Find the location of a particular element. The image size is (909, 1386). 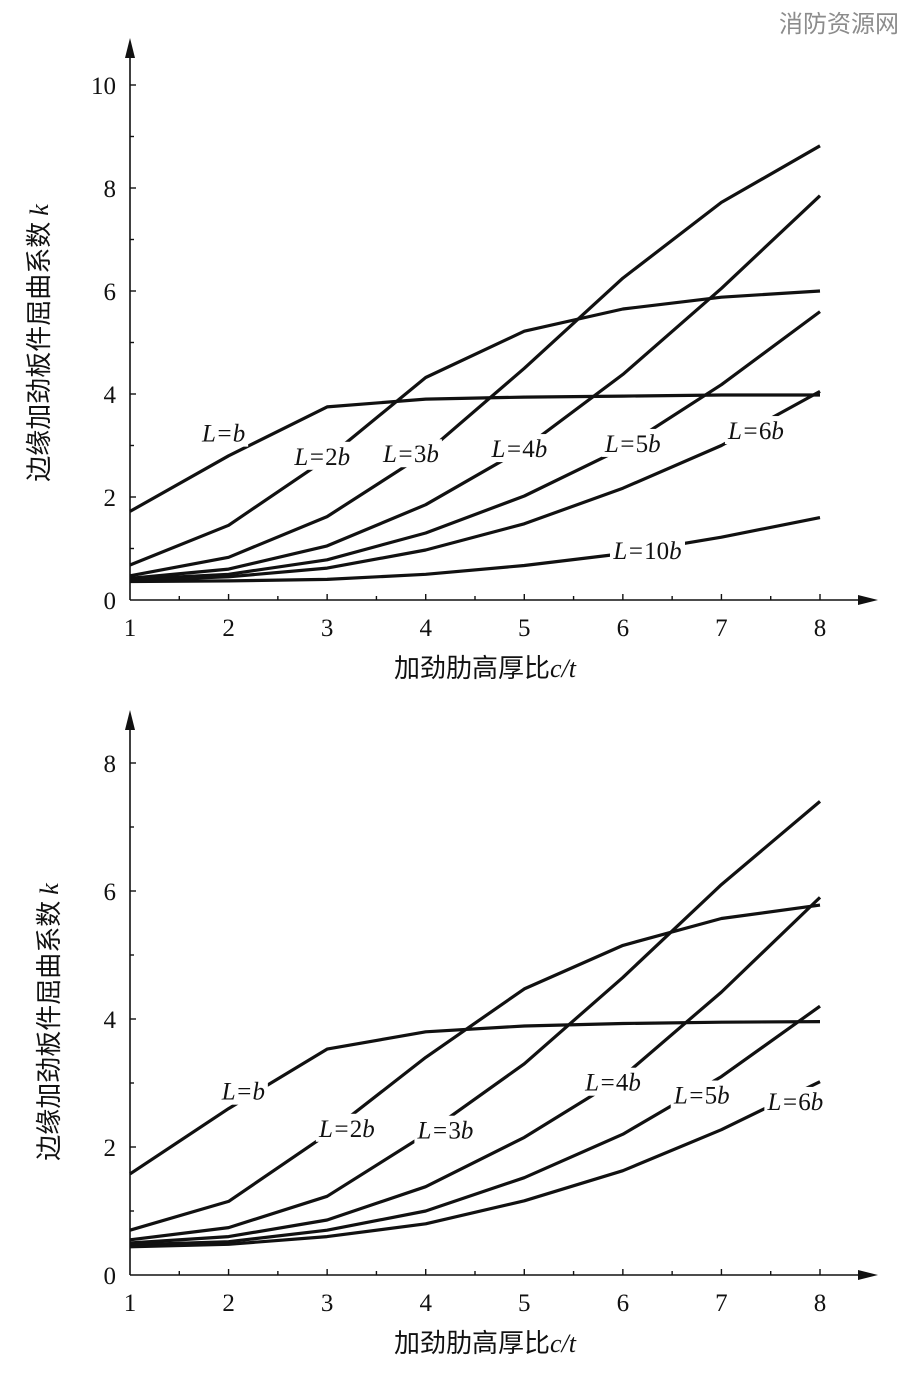

curve-label: L=10b is located at coordinates (646, 551).